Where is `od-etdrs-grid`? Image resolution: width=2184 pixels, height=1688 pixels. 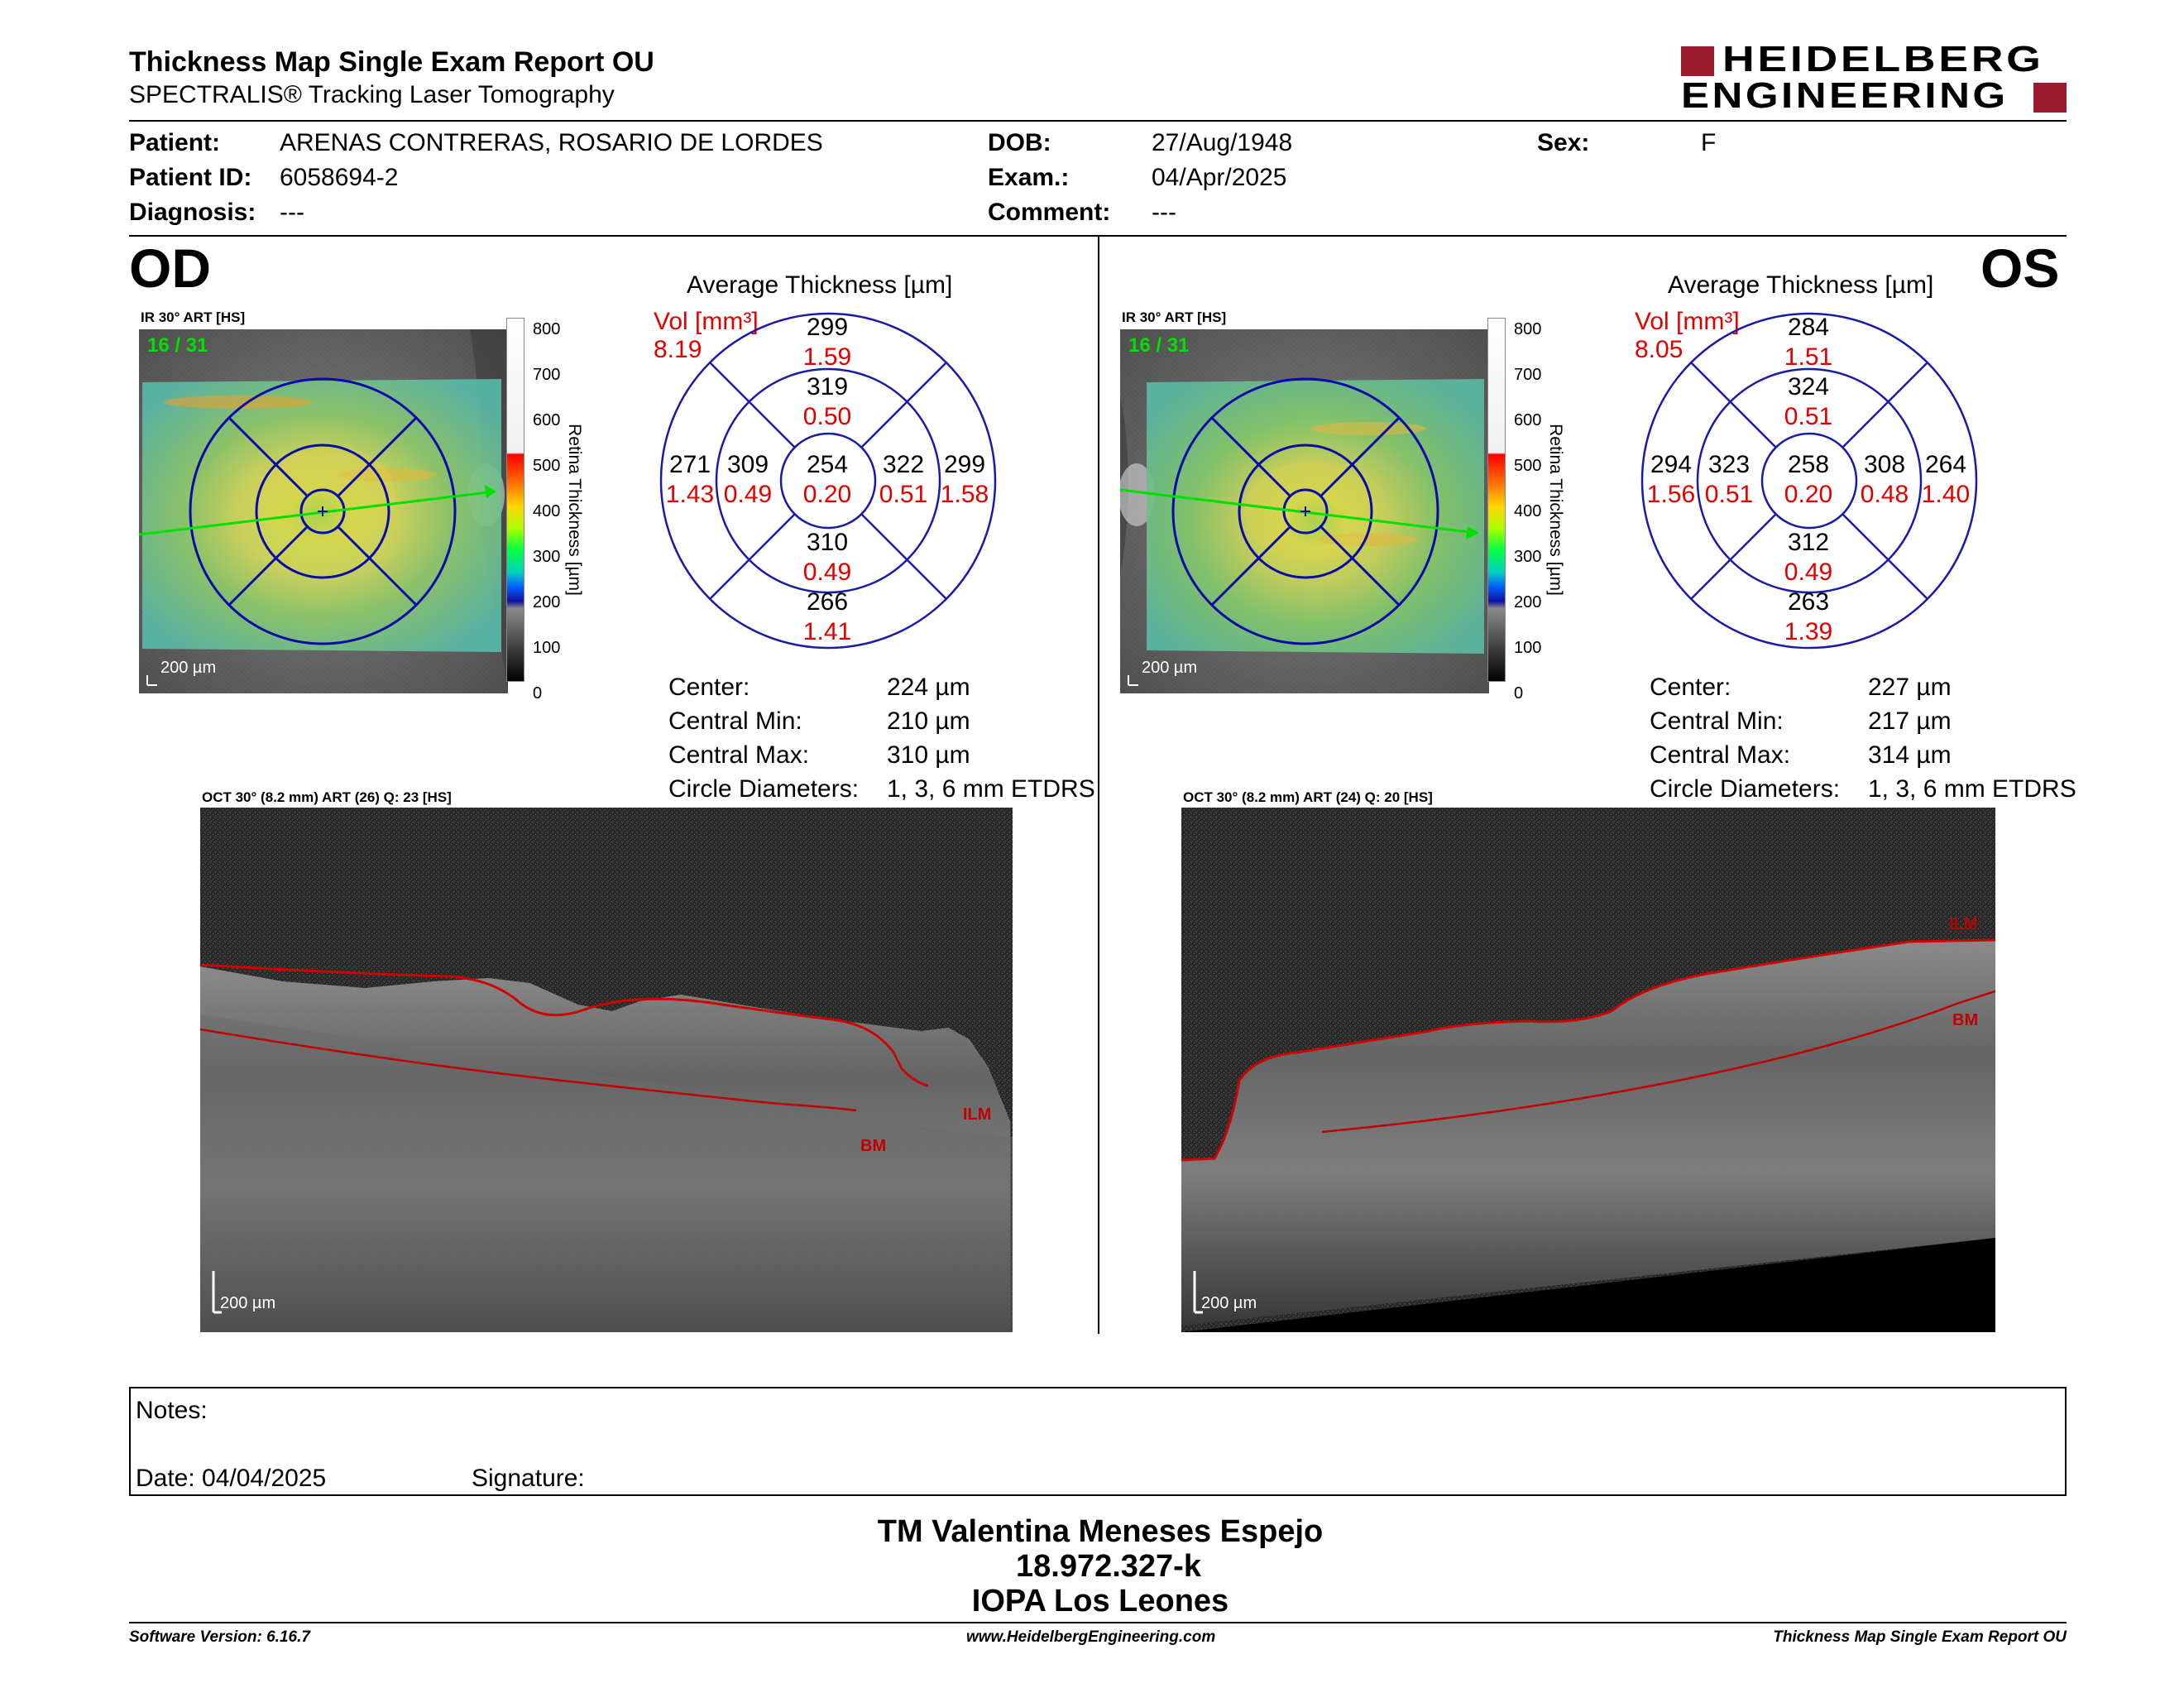 od-etdrs-grid is located at coordinates (828, 481).